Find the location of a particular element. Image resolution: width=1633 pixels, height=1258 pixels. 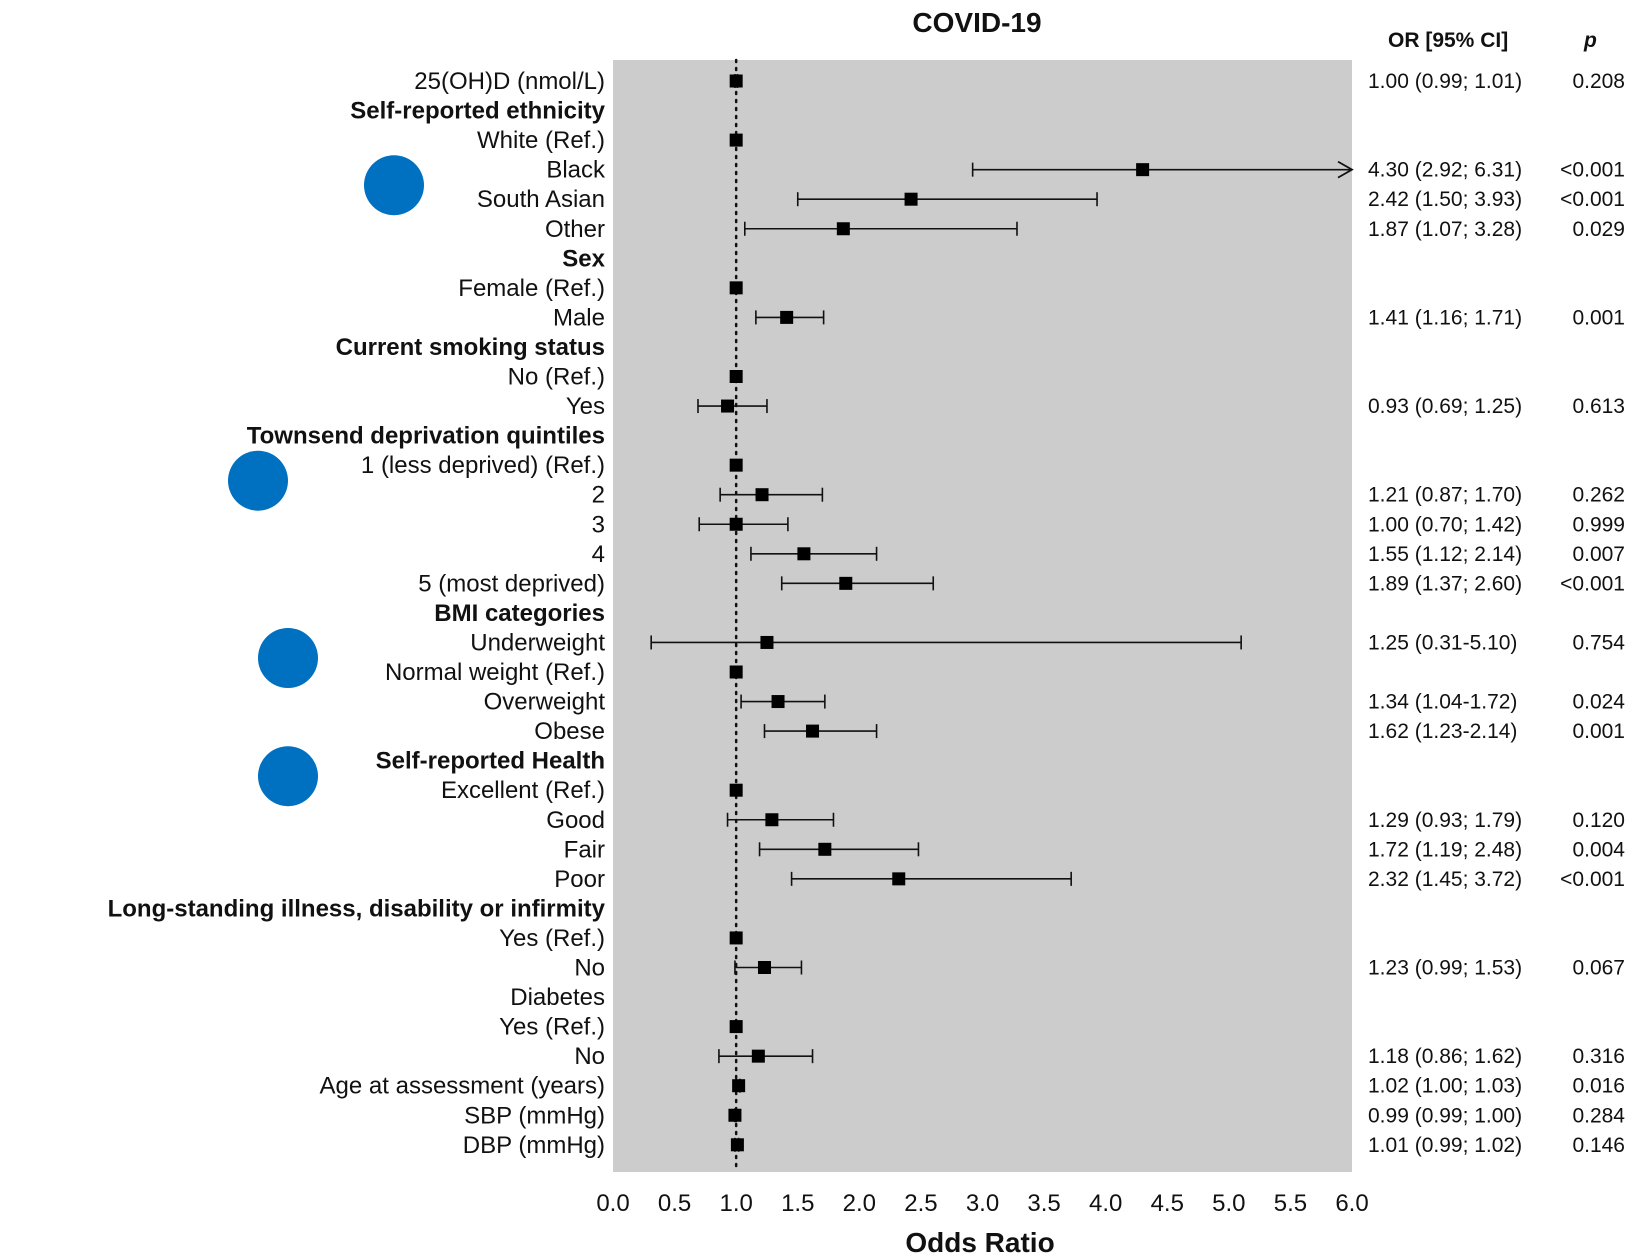

row-label: 3 is located at coordinates (598, 524).